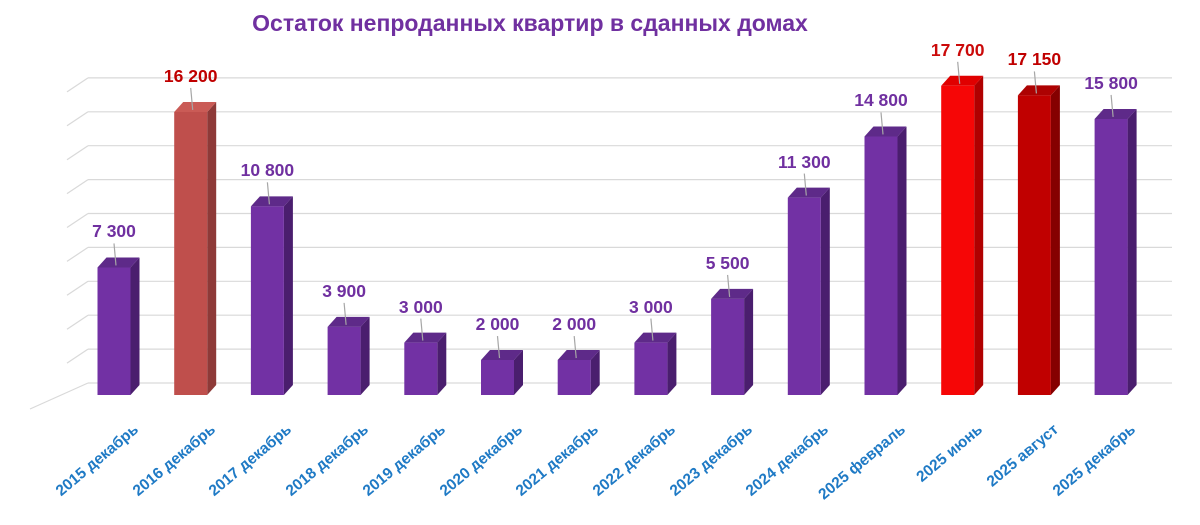 The image size is (1200, 525). I want to click on value-label: 5 500, so click(727, 262).